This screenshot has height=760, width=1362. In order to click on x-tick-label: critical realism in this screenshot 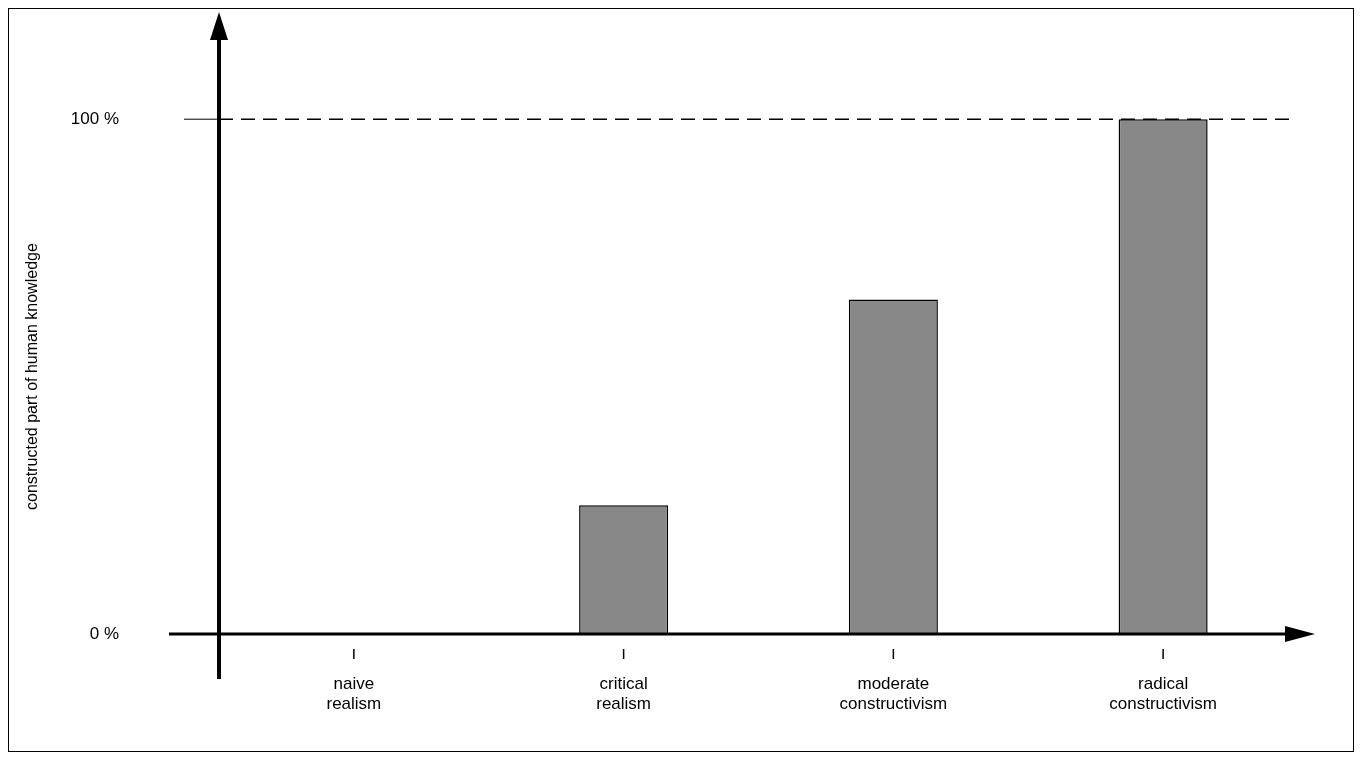, I will do `click(624, 693)`.